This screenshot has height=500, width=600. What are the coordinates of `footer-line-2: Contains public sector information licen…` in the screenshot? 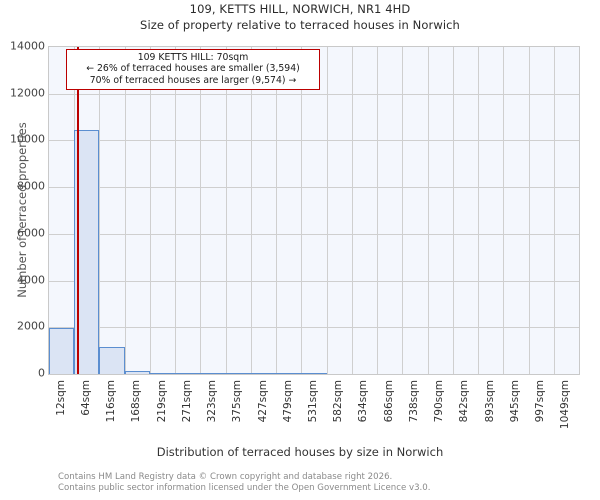 It's located at (244, 487).